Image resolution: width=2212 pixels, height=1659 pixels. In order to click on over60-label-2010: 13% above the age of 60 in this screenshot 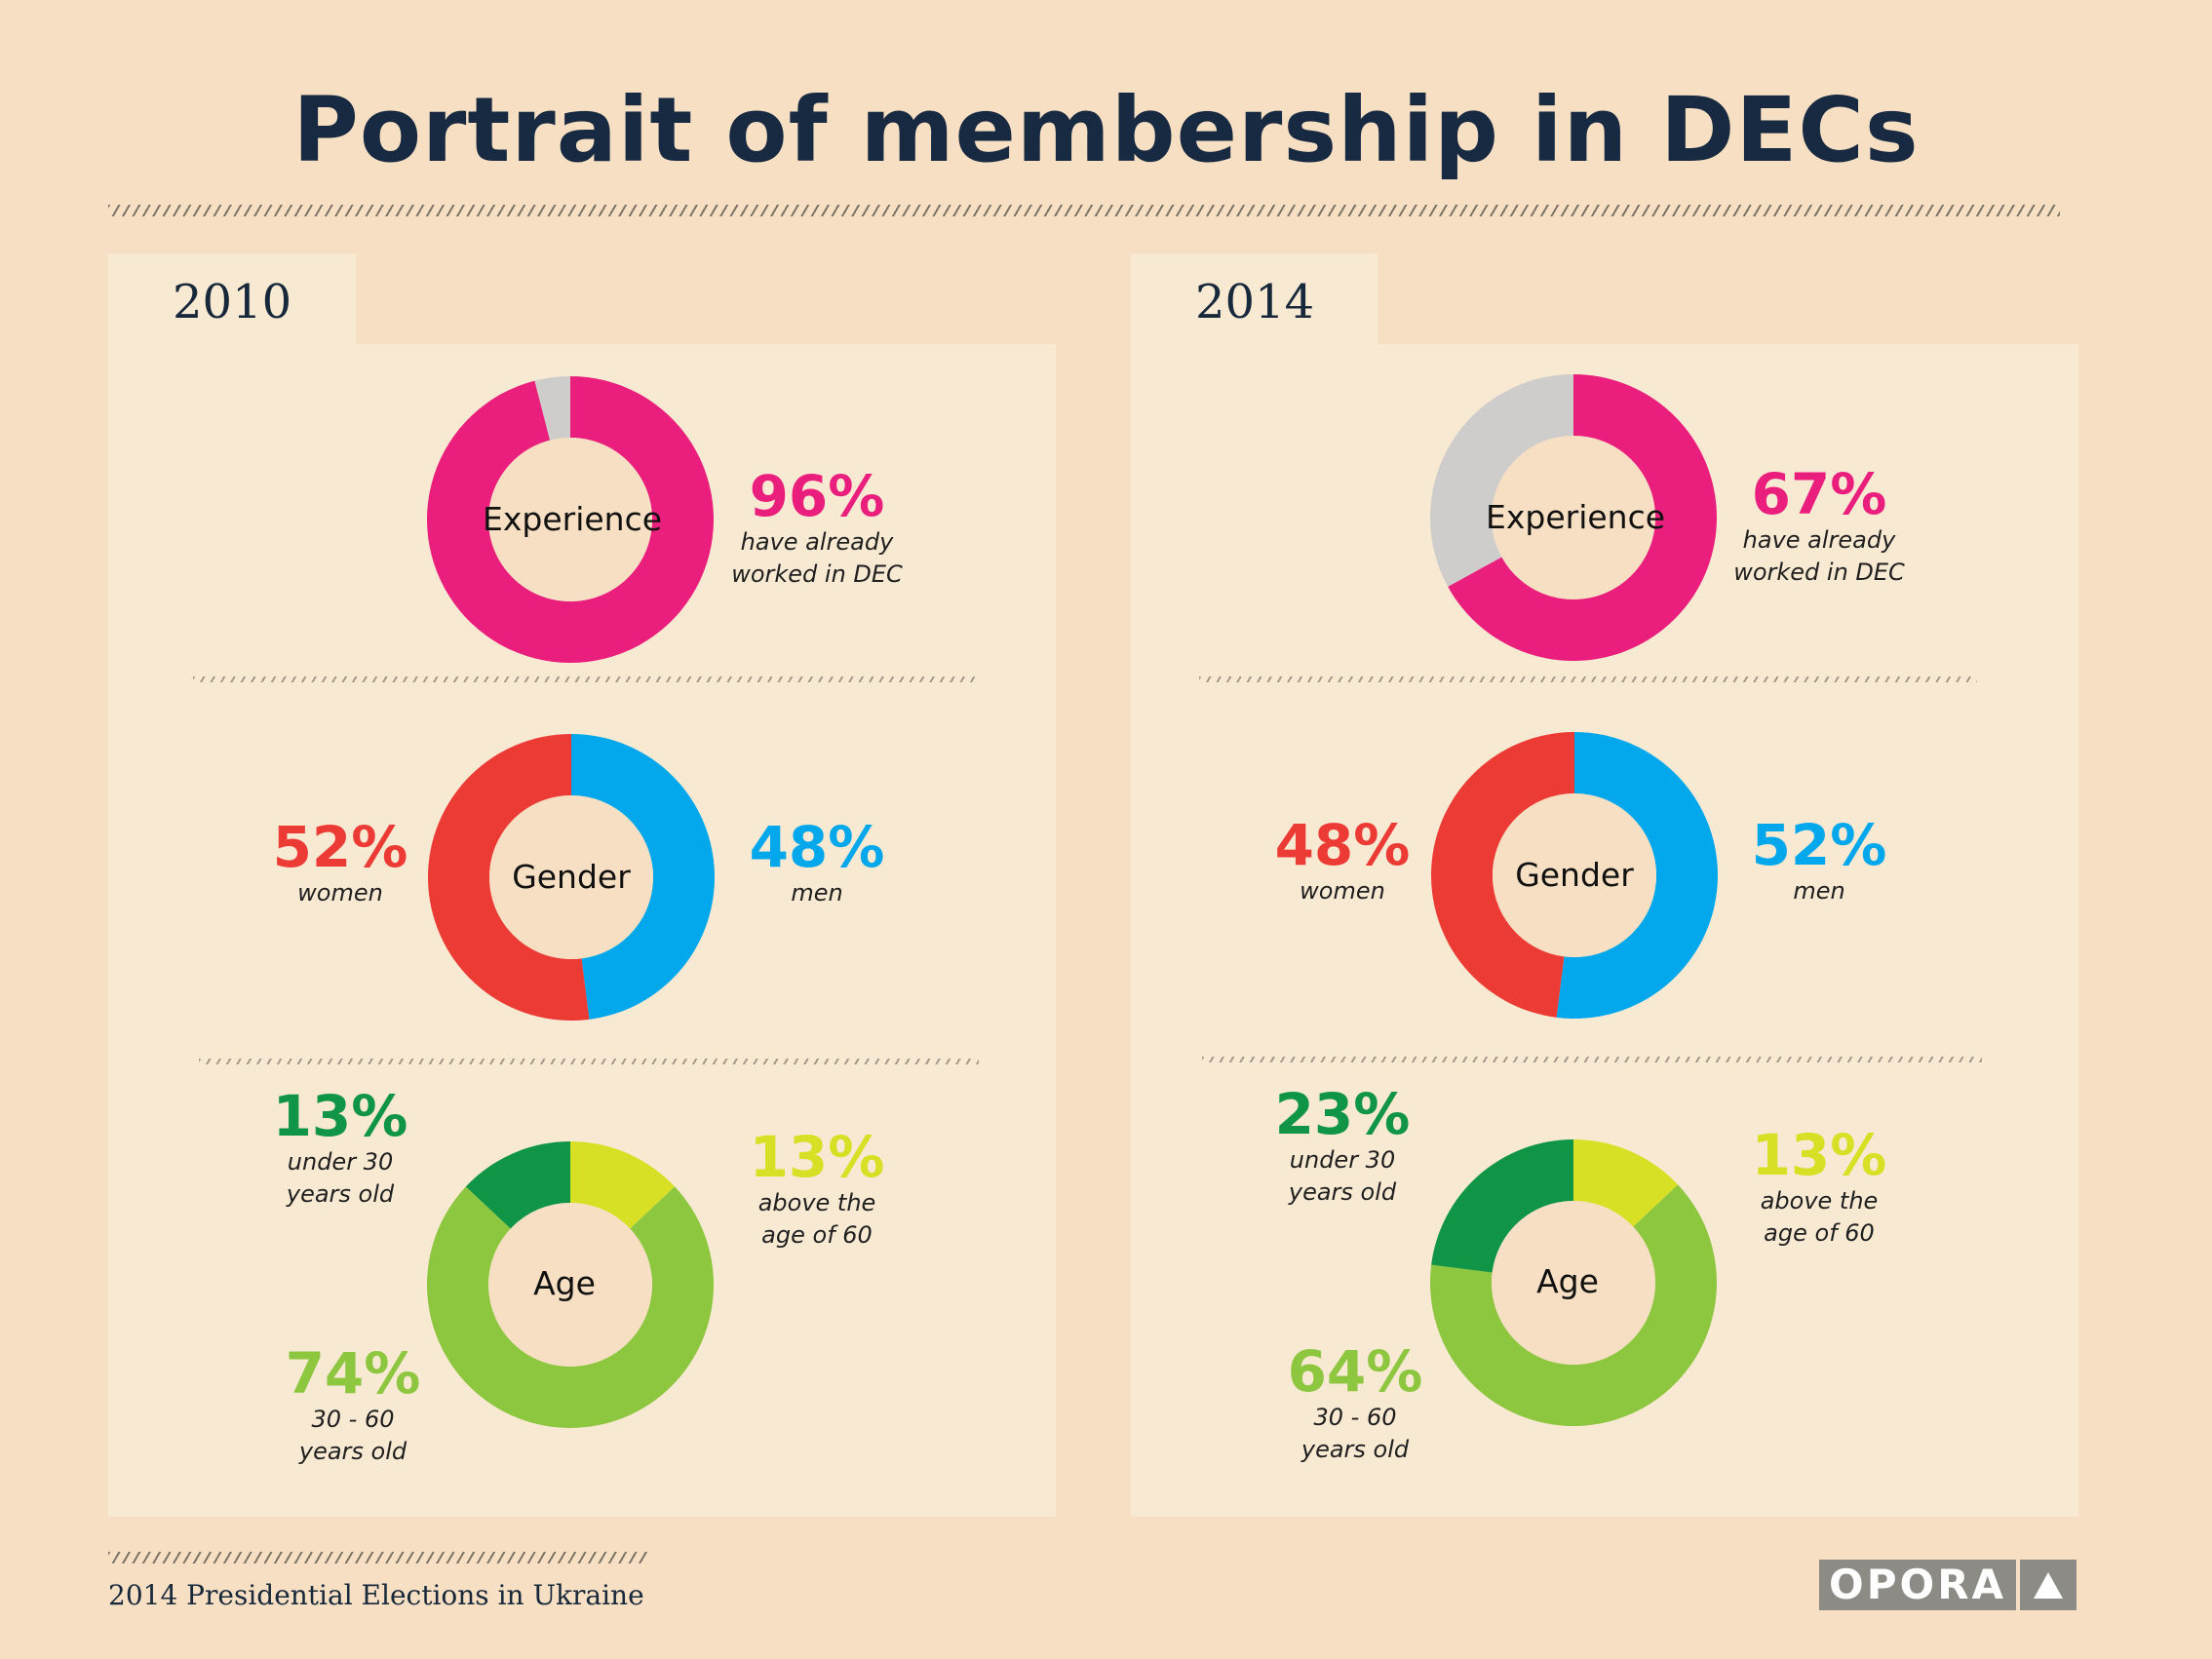, I will do `click(816, 1190)`.